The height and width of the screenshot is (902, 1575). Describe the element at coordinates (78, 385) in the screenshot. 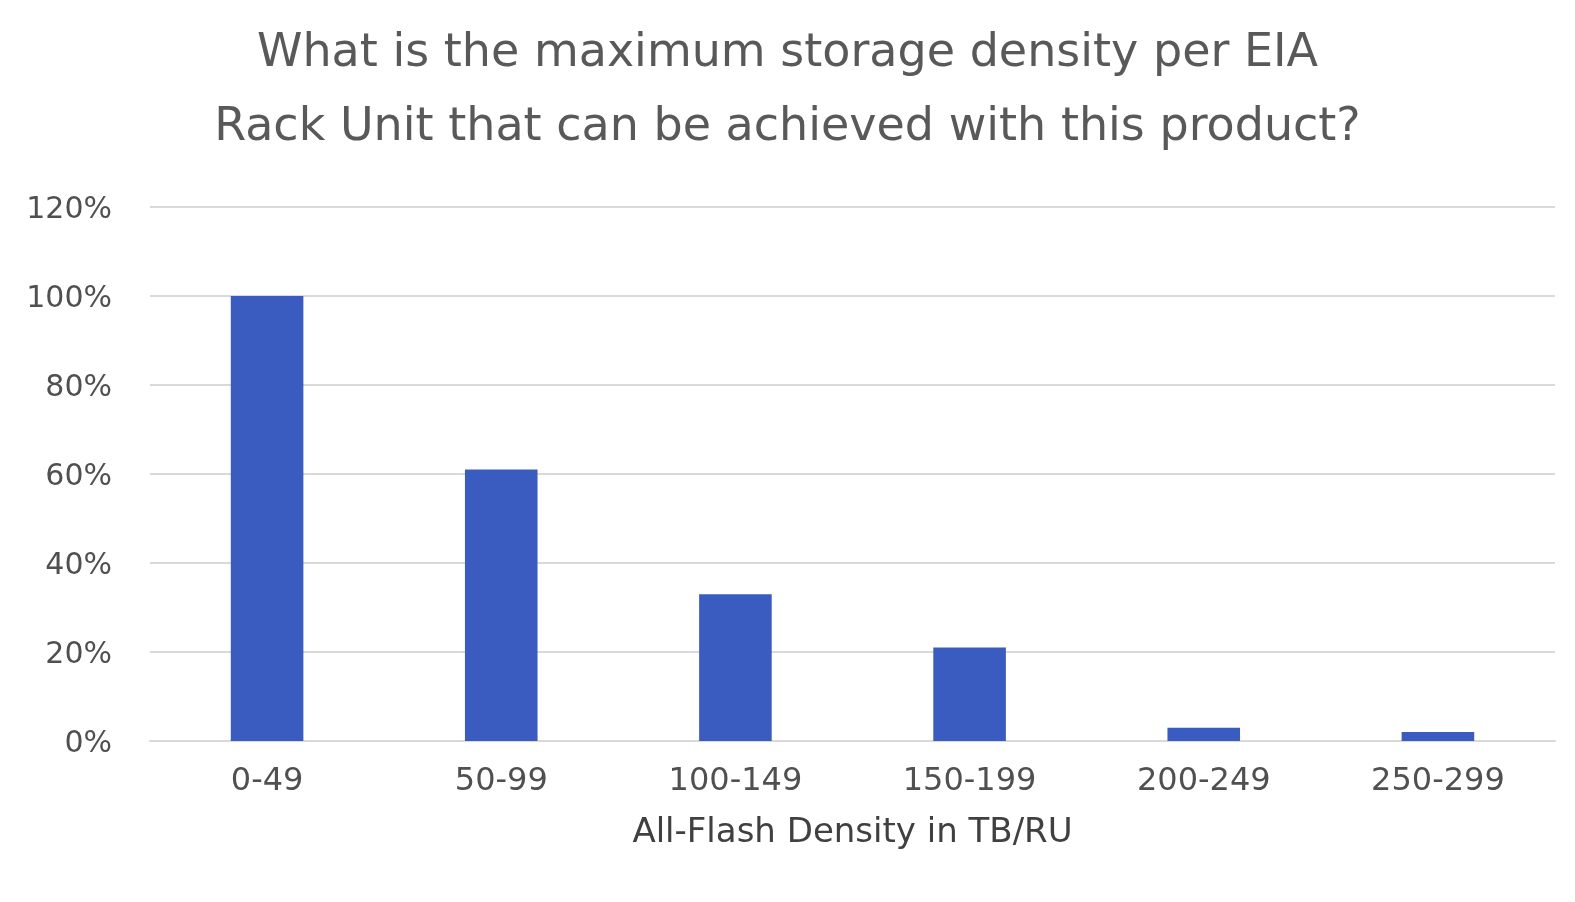

I see `y-tick-label: 80%` at that location.